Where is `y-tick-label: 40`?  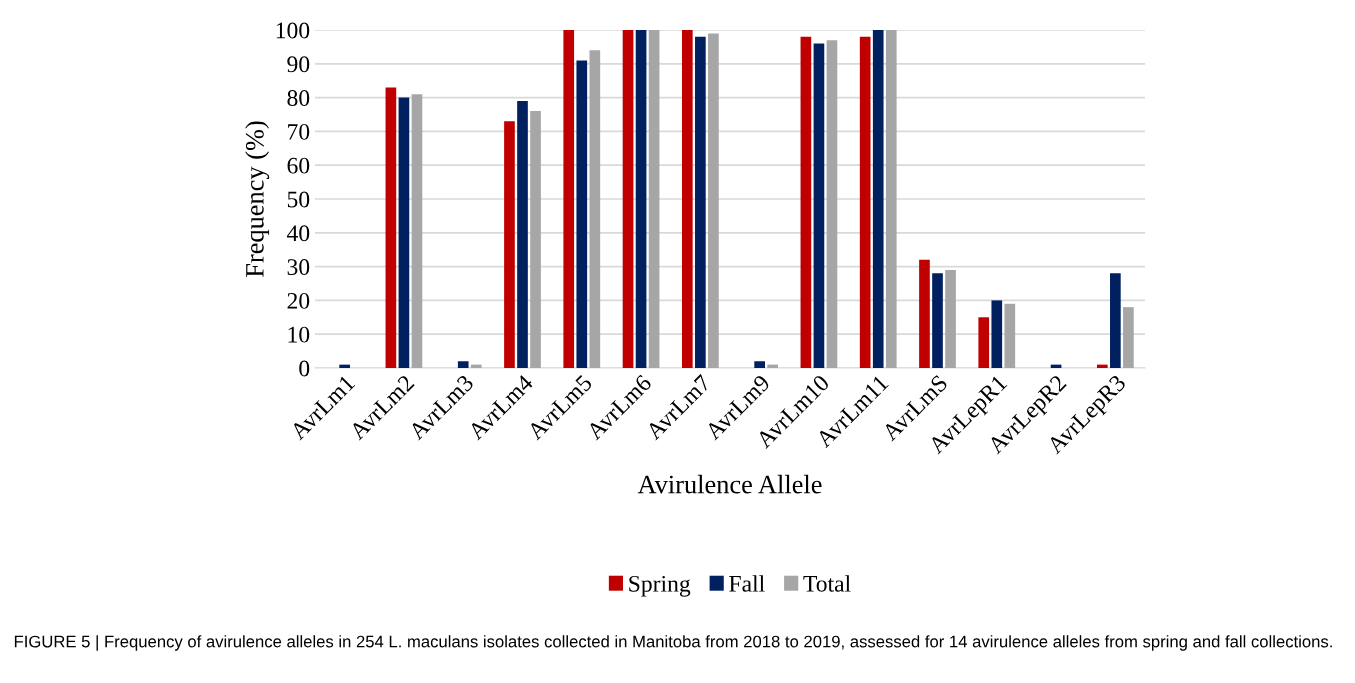
y-tick-label: 40 is located at coordinates (298, 233).